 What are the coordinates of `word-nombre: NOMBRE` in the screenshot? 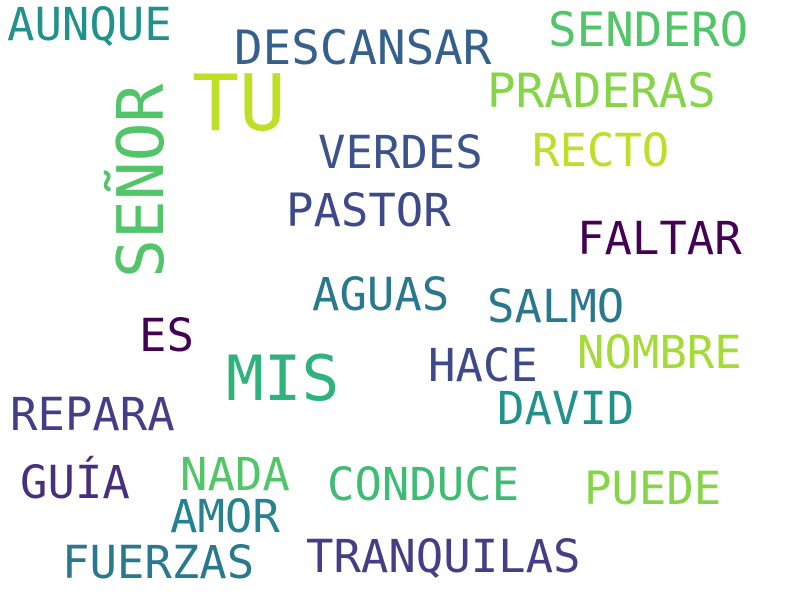 It's located at (659, 352).